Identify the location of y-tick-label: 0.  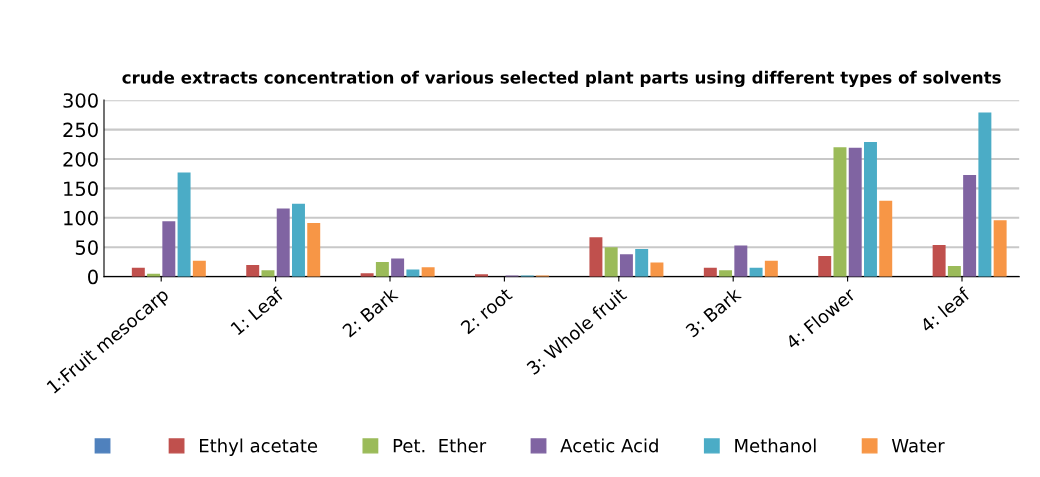
(93, 277).